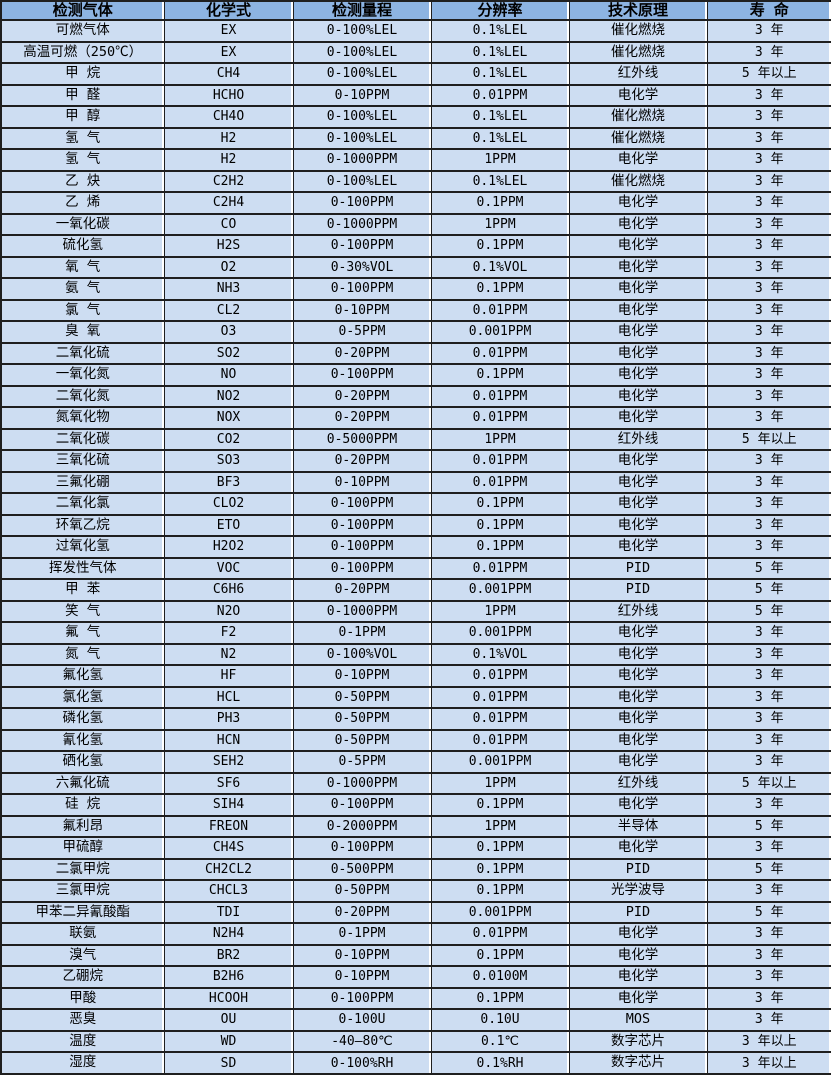  What do you see at coordinates (768, 783) in the screenshot?
I see `table-cell: 5 年以上` at bounding box center [768, 783].